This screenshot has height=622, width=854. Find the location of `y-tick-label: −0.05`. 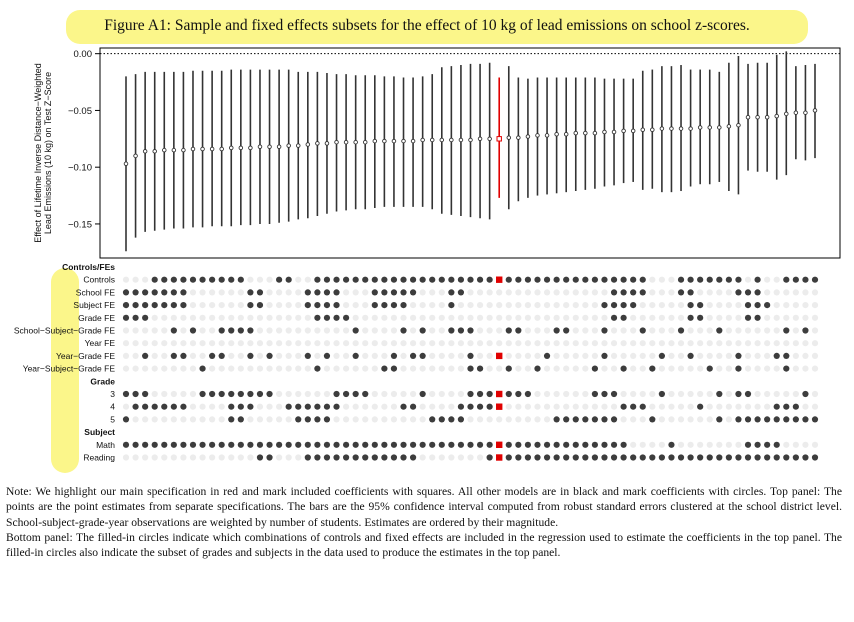

y-tick-label: −0.05 is located at coordinates (80, 111).